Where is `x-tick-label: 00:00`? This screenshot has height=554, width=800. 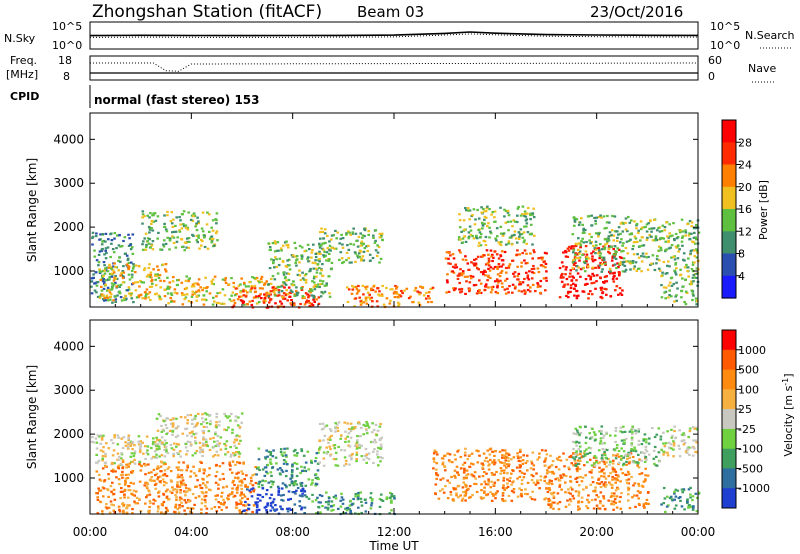
x-tick-label: 00:00 is located at coordinates (90, 532).